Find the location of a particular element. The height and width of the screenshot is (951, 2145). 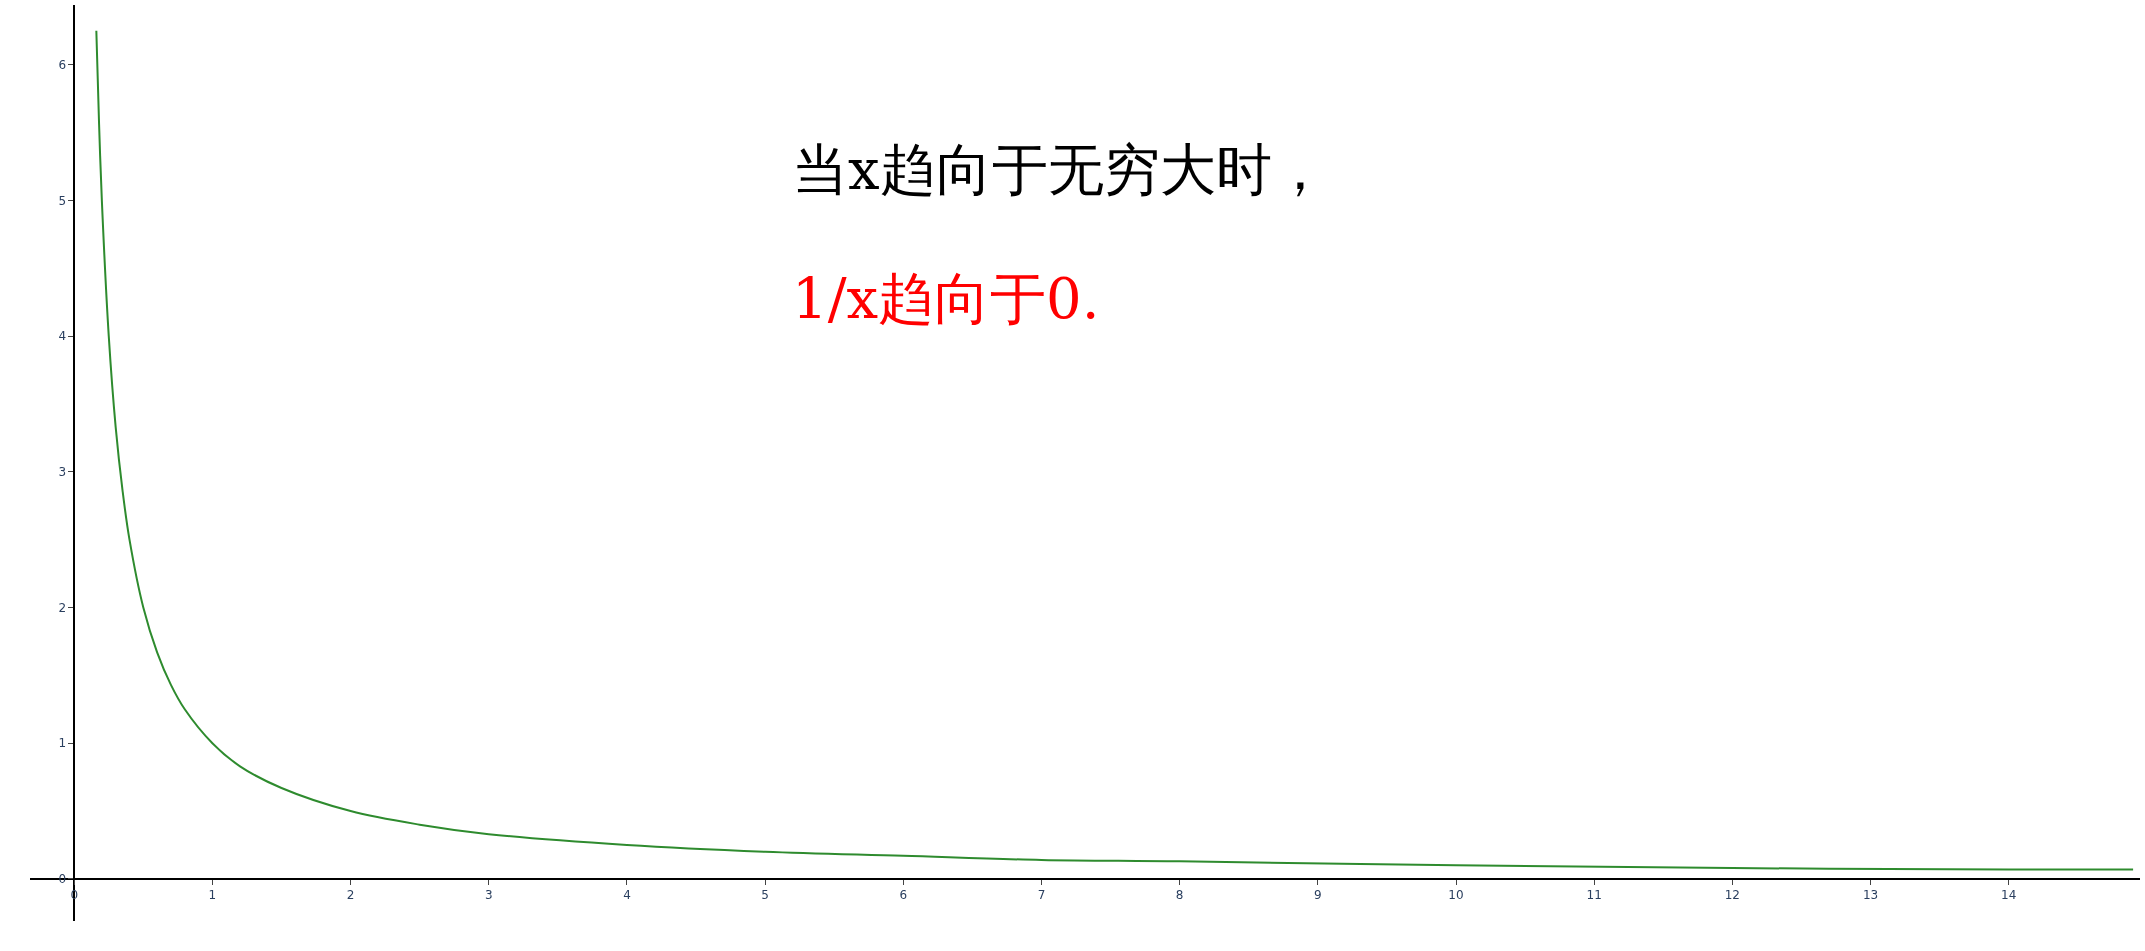

x-tick-label: 6 is located at coordinates (903, 895).